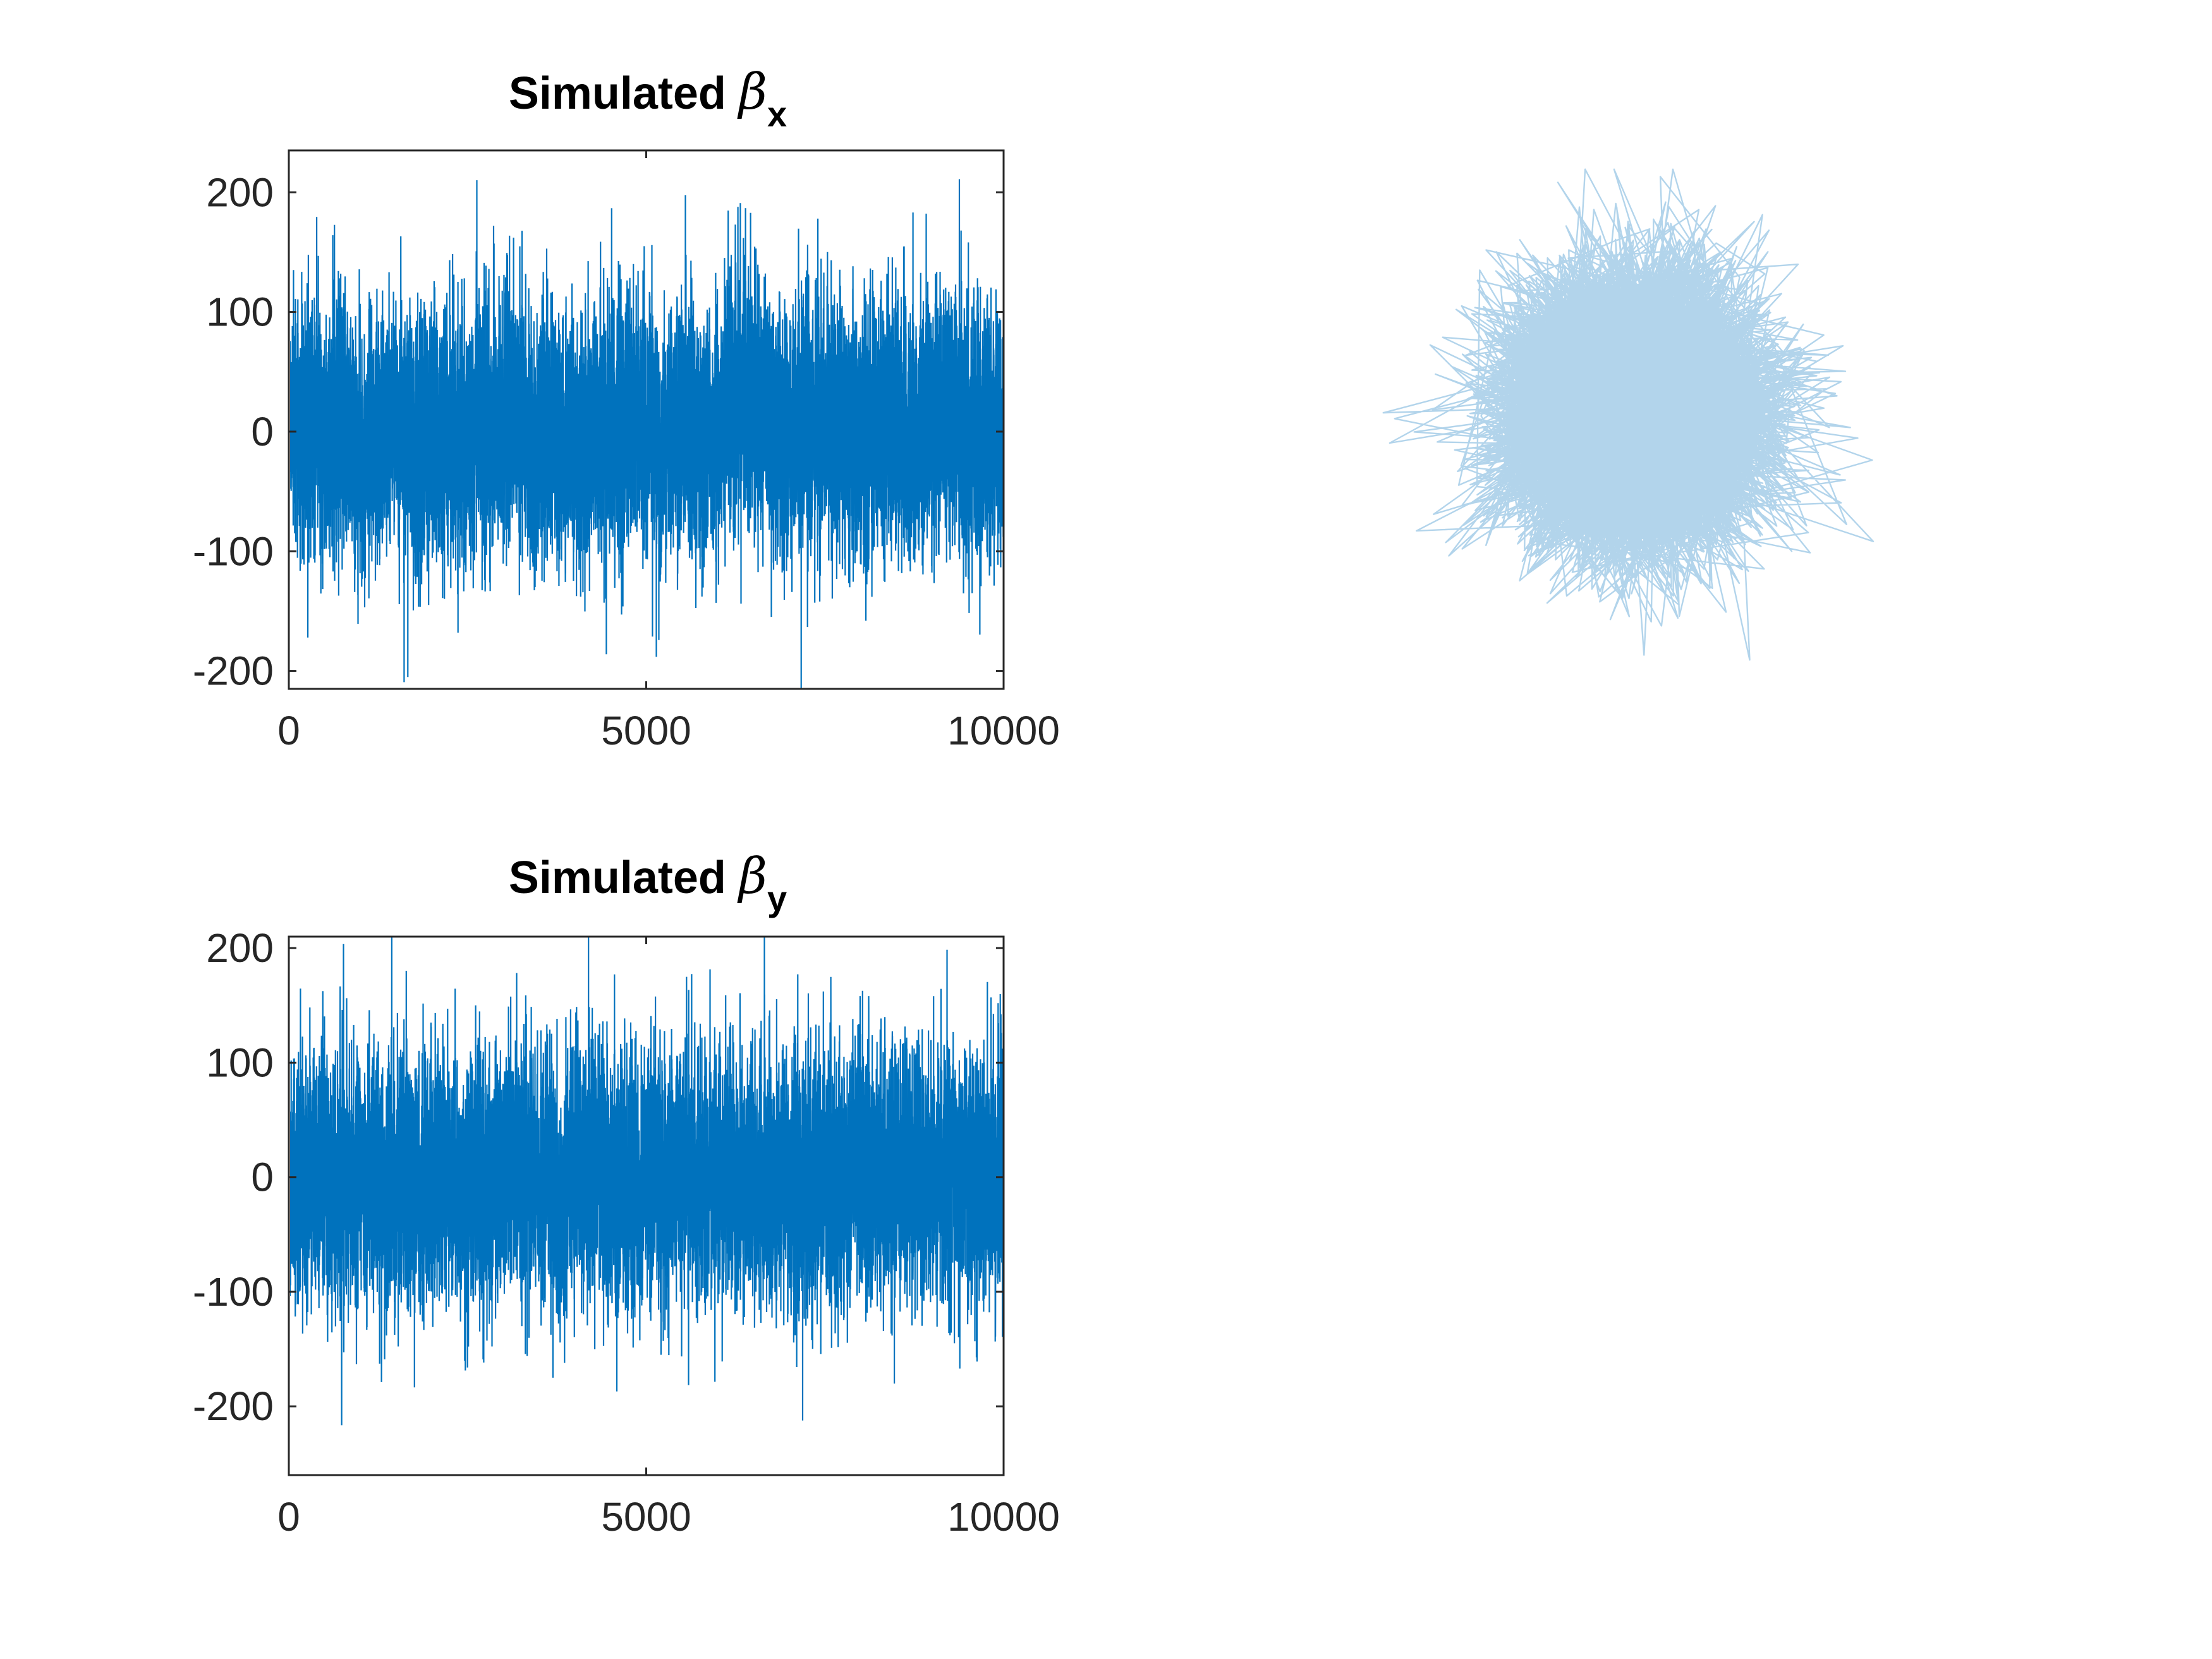 This screenshot has width=2212, height=1659. What do you see at coordinates (752, 92) in the screenshot?
I see `subplot-beta-x-title-symbol: β` at bounding box center [752, 92].